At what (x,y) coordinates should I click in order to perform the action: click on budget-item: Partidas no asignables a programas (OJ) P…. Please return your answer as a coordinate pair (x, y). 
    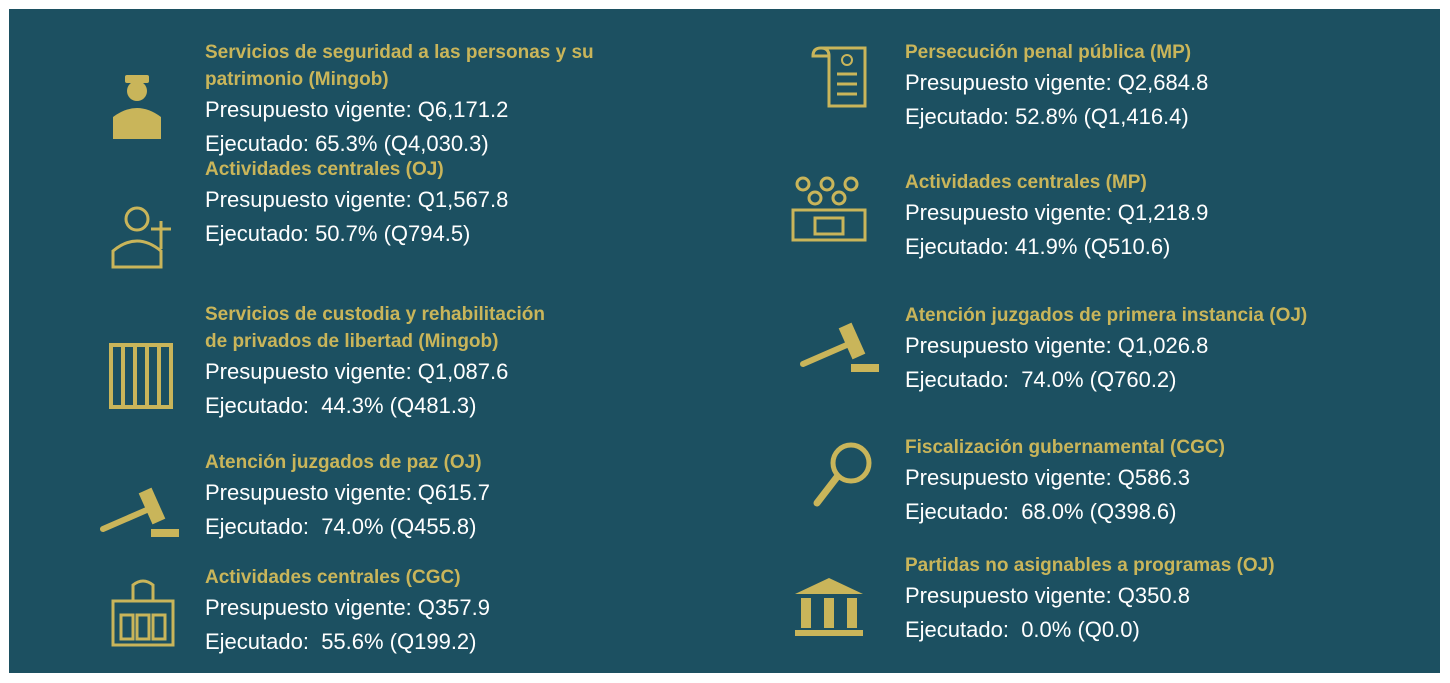
    Looking at the image, I should click on (1090, 599).